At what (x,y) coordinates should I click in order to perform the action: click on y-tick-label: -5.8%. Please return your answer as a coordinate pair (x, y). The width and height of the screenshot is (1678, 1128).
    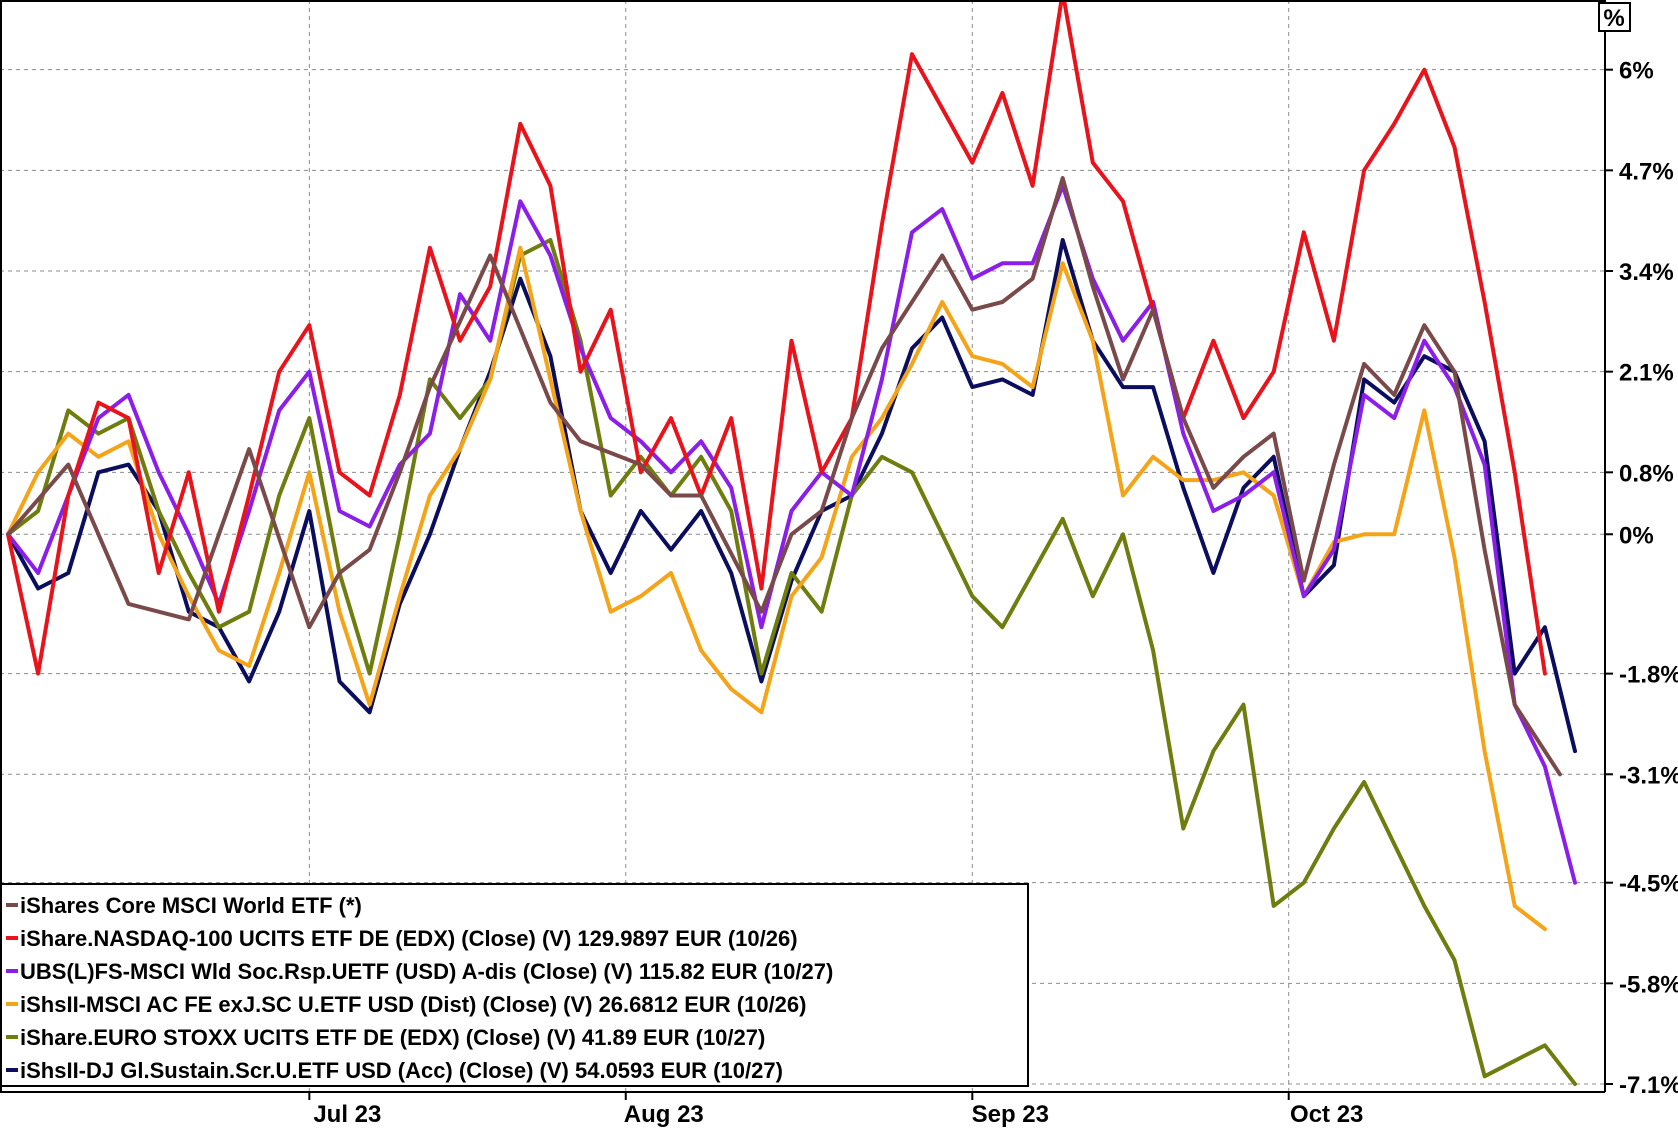
    Looking at the image, I should click on (1648, 984).